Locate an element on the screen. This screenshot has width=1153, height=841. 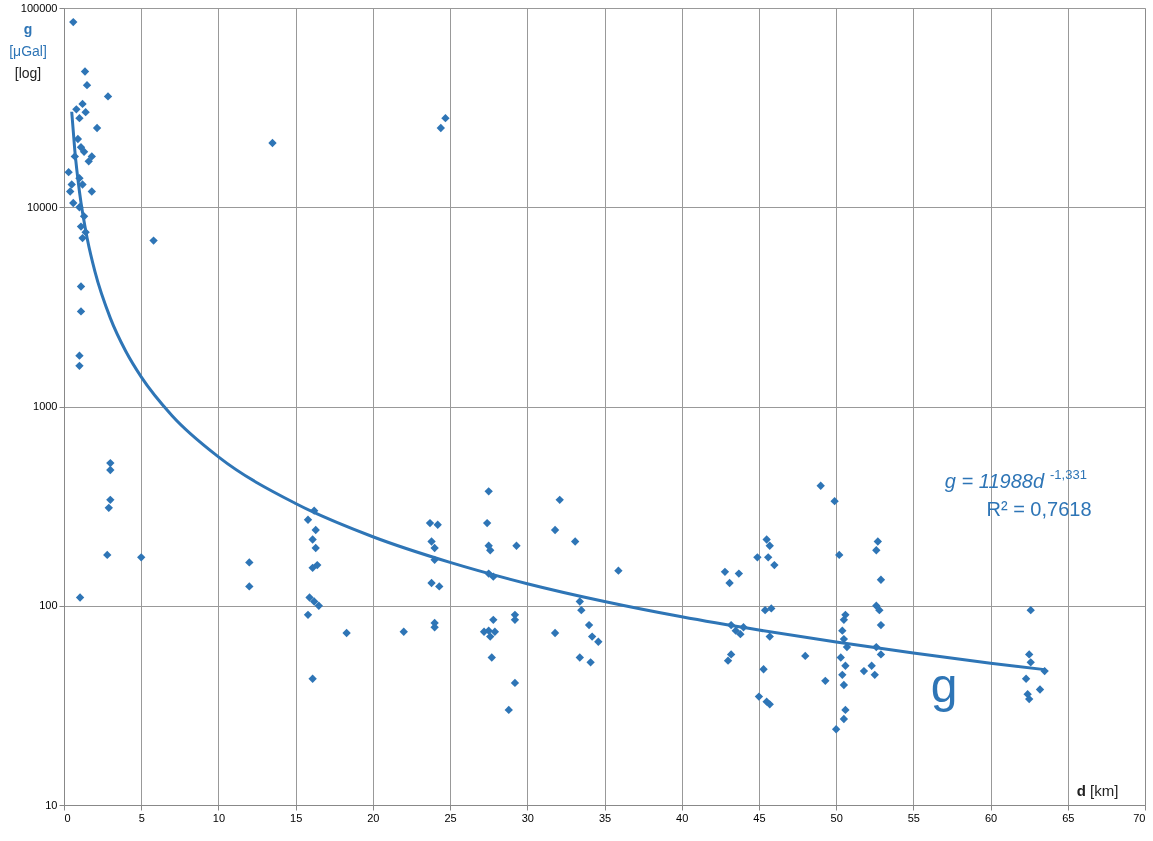
x-tick-label: 15 is located at coordinates (296, 817).